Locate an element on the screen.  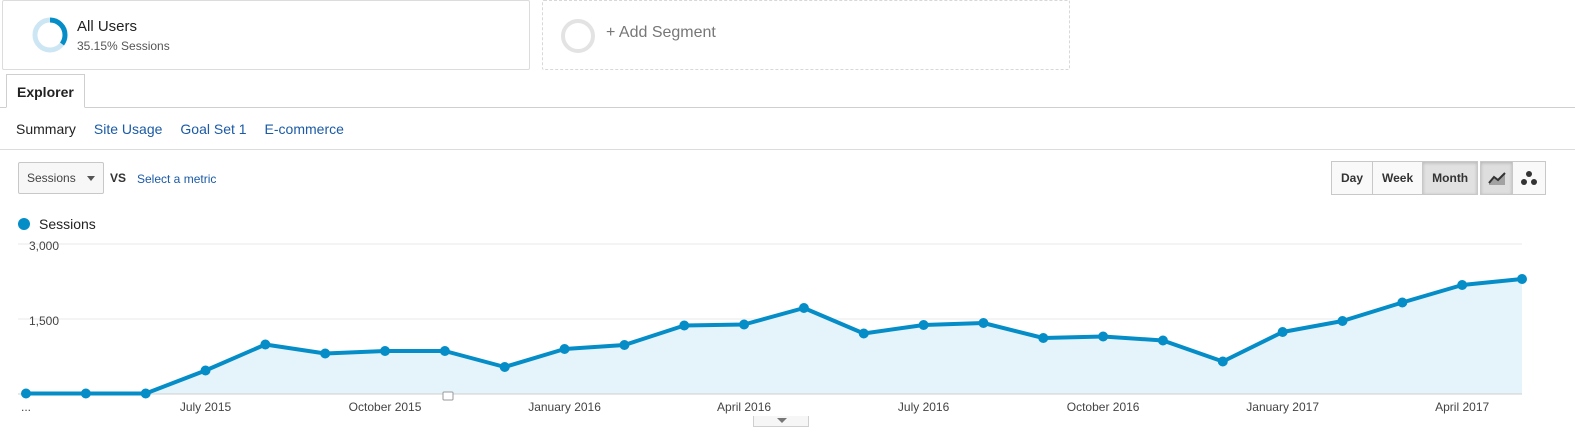
chart-collapse-handle is located at coordinates (781, 421).